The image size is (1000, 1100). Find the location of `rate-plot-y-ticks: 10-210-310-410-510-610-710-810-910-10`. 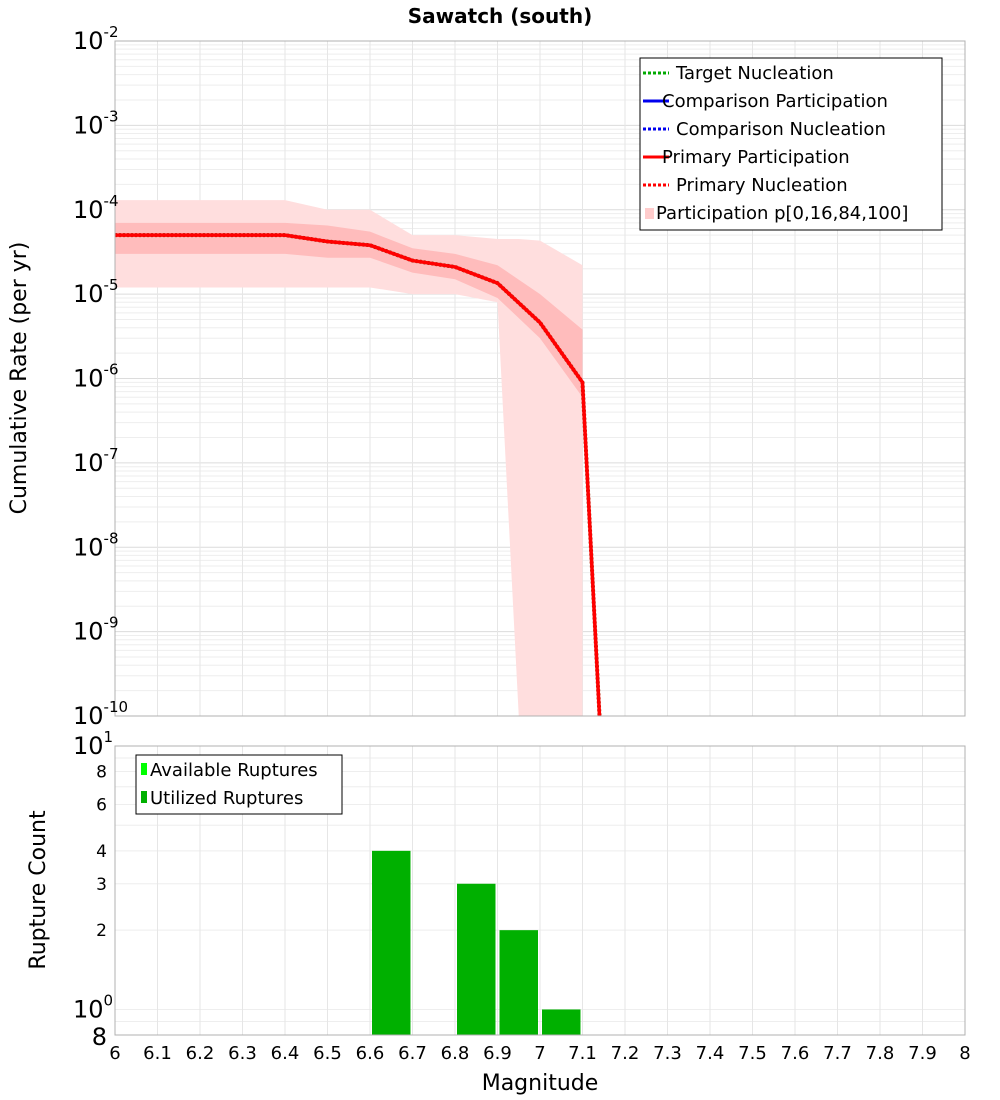

rate-plot-y-ticks: 10-210-310-410-510-610-710-810-910-10 is located at coordinates (100, 376).